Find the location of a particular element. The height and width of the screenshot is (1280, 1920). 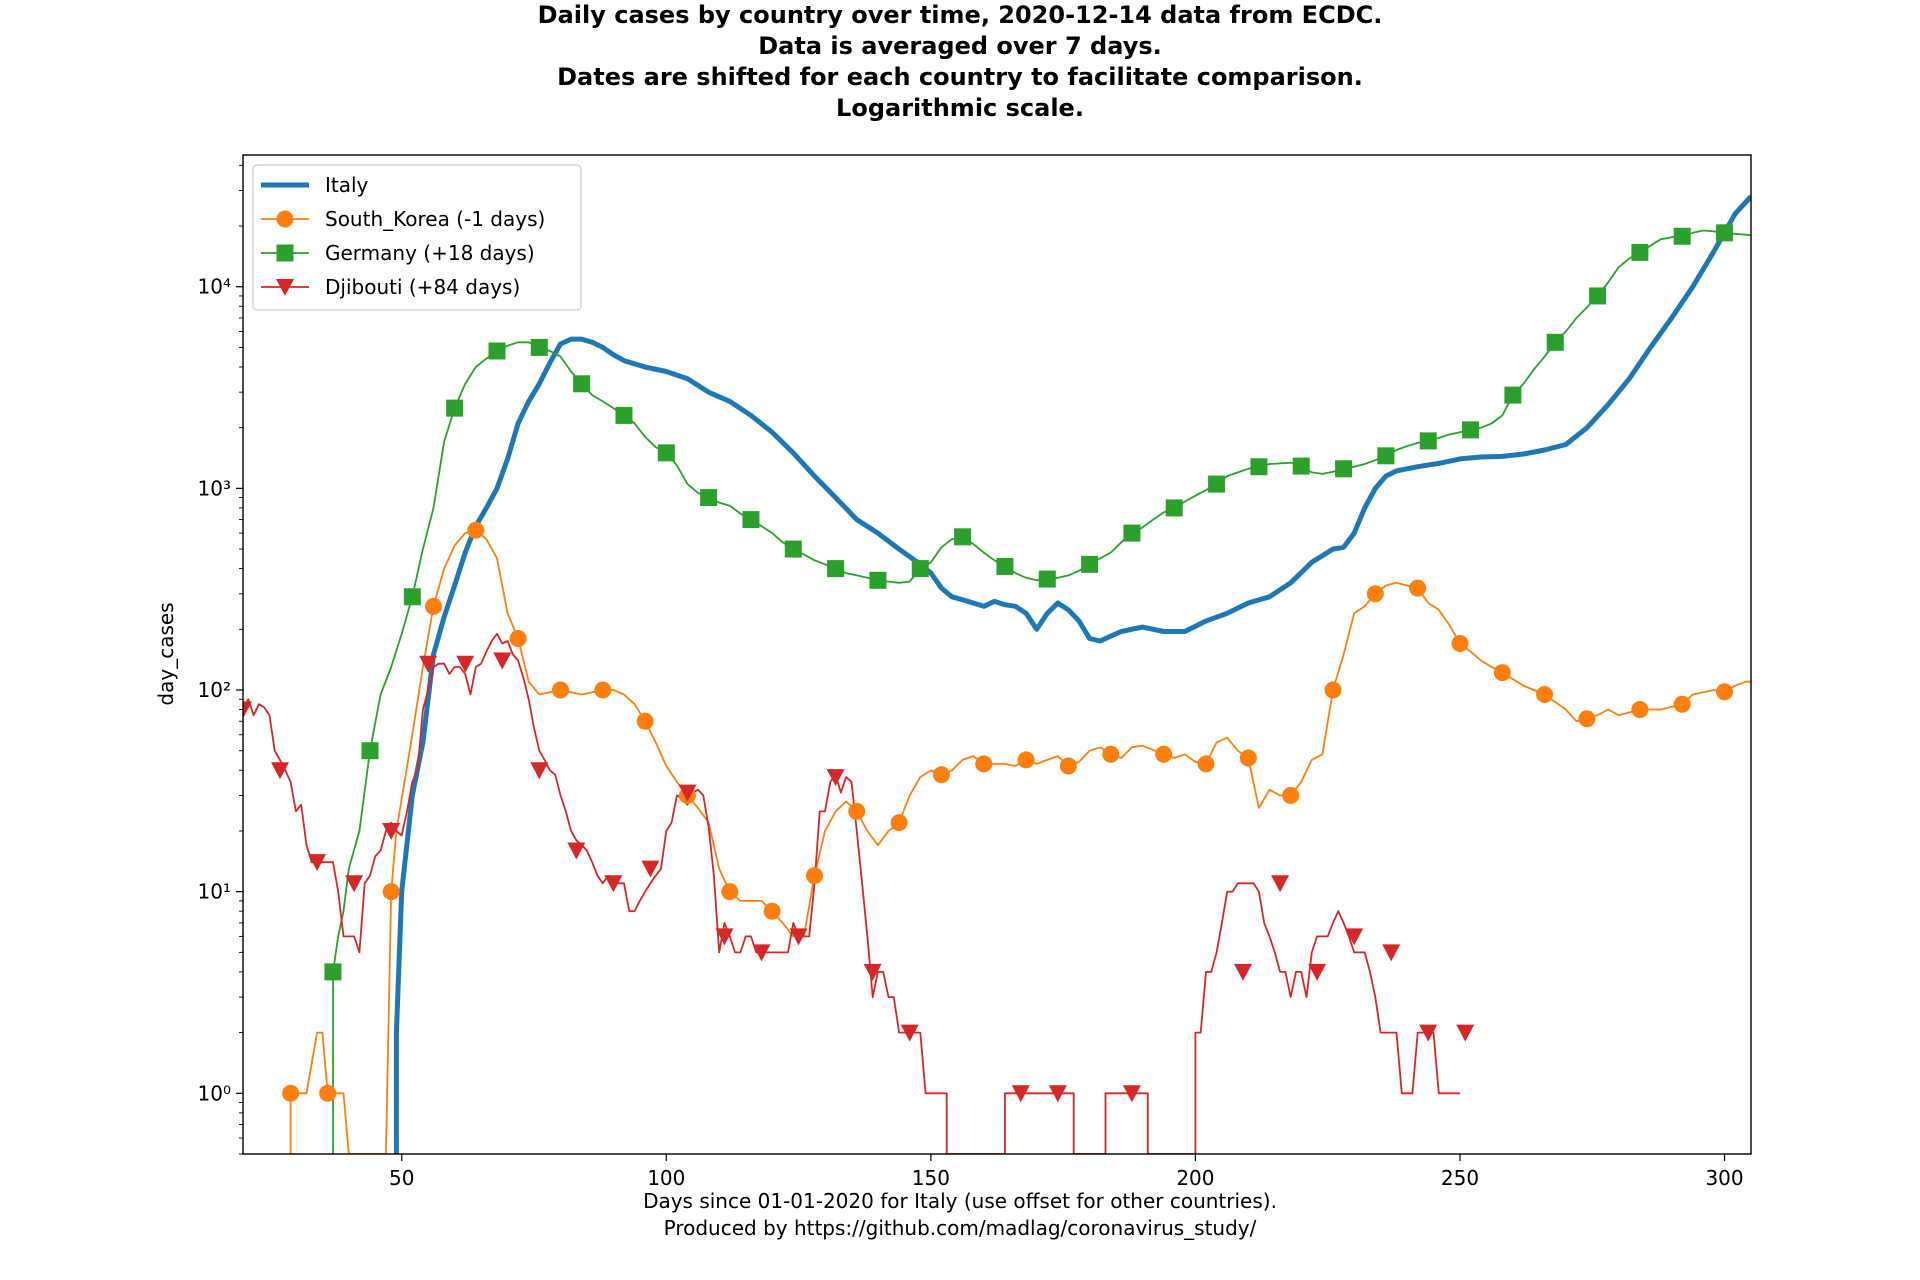

legend-box is located at coordinates (417, 237).